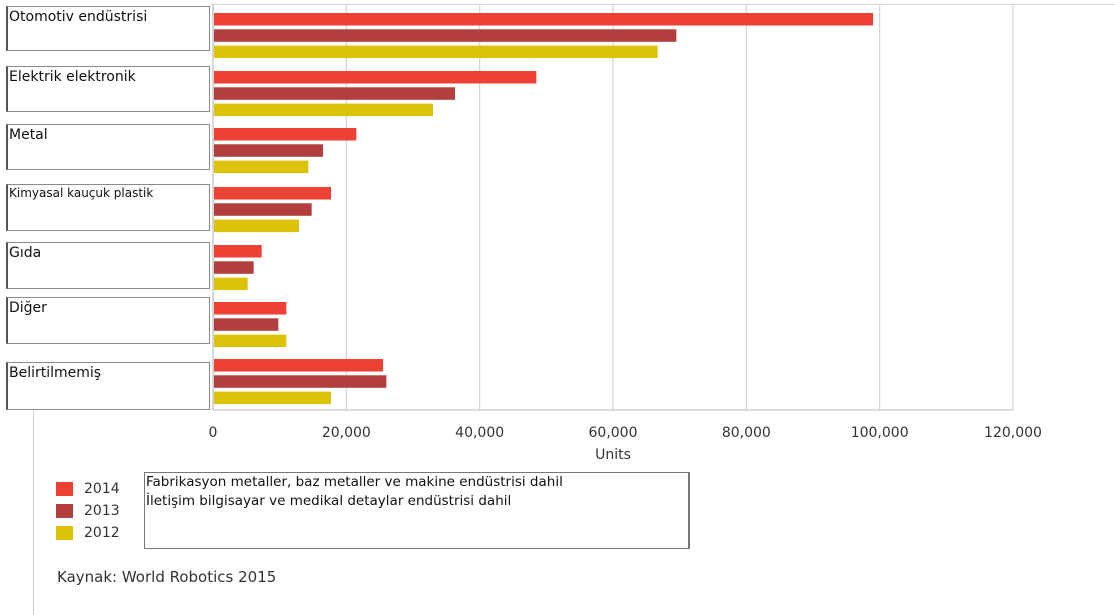  I want to click on x-tick-labels: 0 20,000 40,000 60,000 80,000 100,000 120,000, so click(625, 433).